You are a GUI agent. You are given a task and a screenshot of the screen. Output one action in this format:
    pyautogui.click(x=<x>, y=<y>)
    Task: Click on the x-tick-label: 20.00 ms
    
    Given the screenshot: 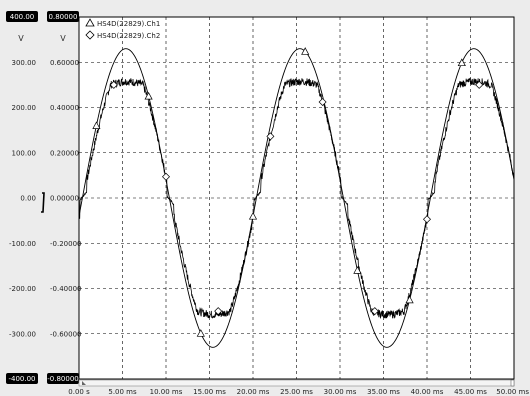 What is the action you would take?
    pyautogui.click(x=253, y=392)
    